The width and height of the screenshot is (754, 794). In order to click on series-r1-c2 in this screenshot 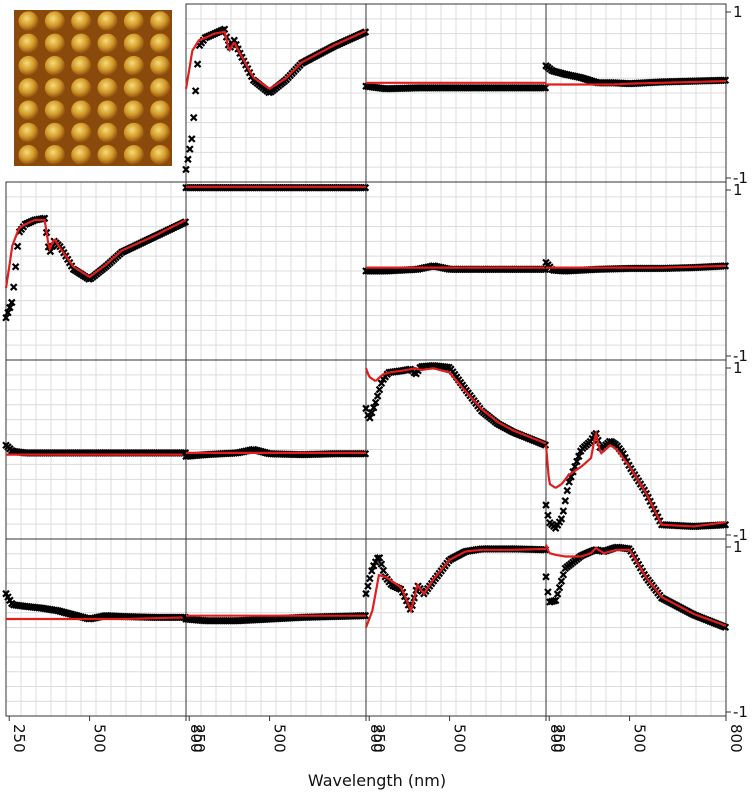, I will do `click(456, 268)`.